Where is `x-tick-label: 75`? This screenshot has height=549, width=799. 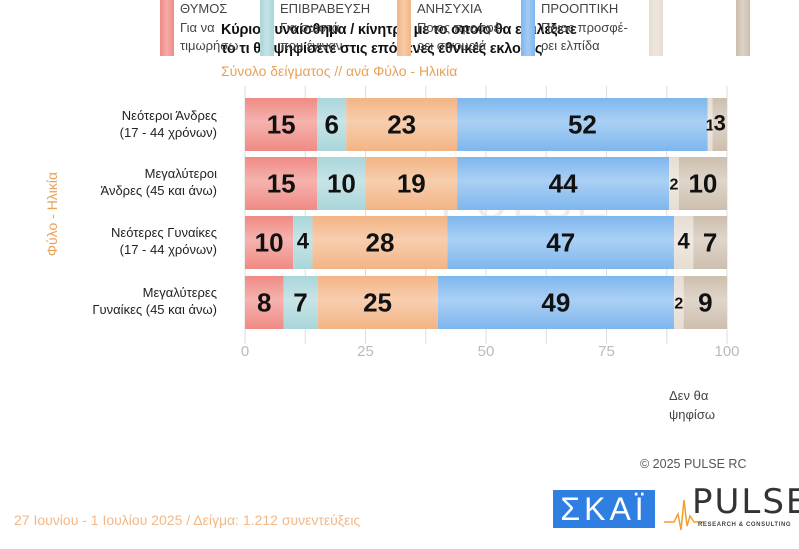 x-tick-label: 75 is located at coordinates (606, 351).